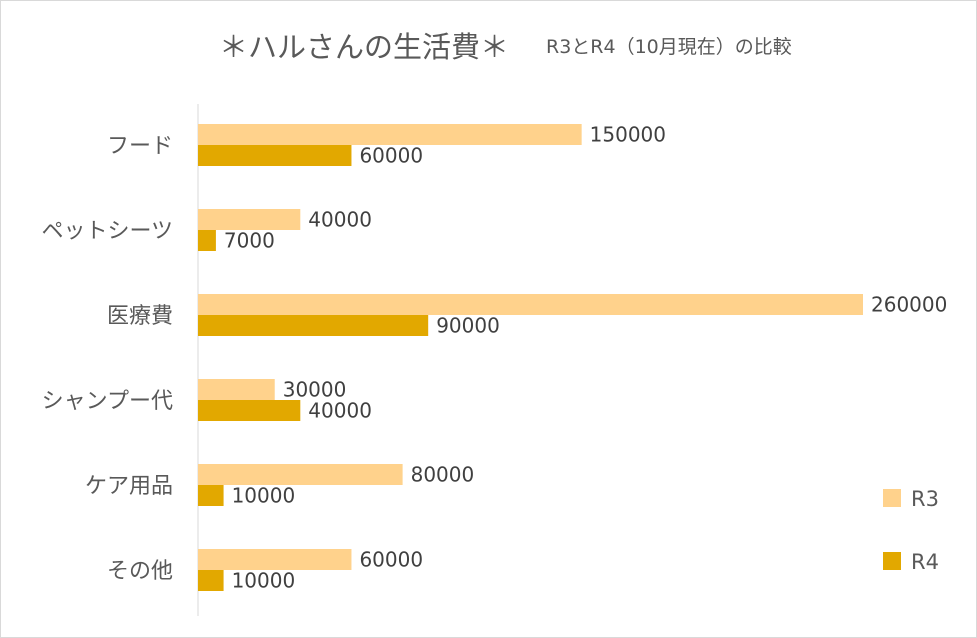  What do you see at coordinates (140, 571) in the screenshot?
I see `category-label: その他` at bounding box center [140, 571].